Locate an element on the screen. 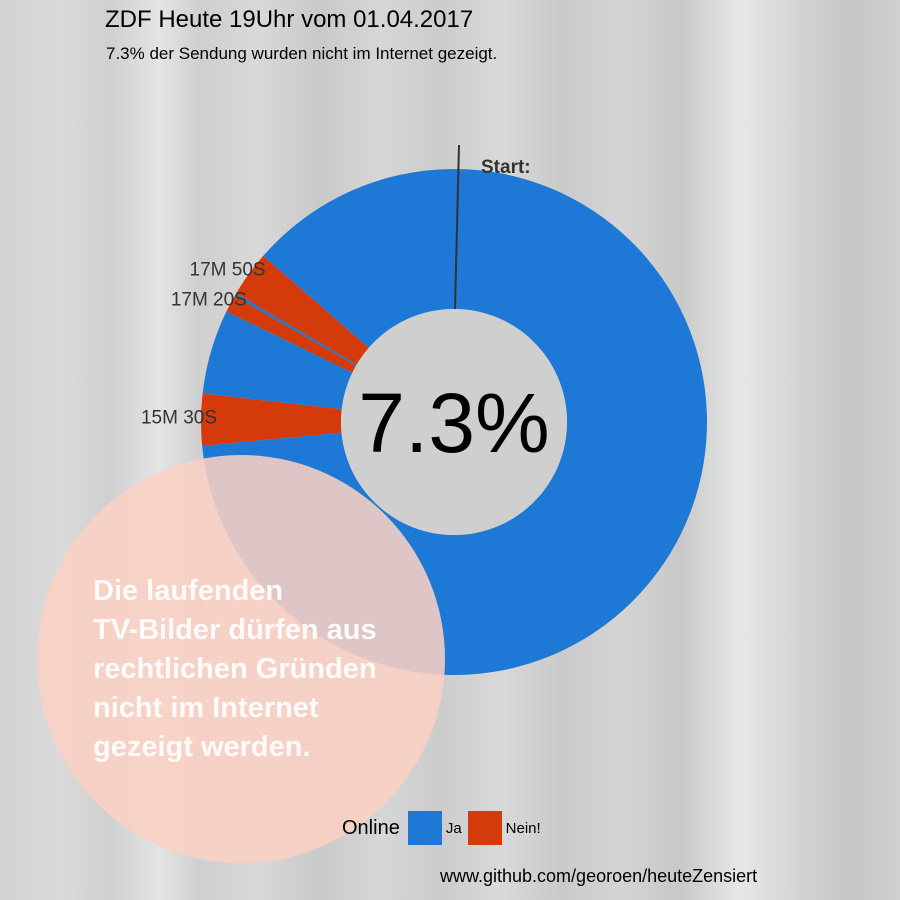 This screenshot has width=900, height=900. time-annotation-1: 17M 20S is located at coordinates (209, 300).